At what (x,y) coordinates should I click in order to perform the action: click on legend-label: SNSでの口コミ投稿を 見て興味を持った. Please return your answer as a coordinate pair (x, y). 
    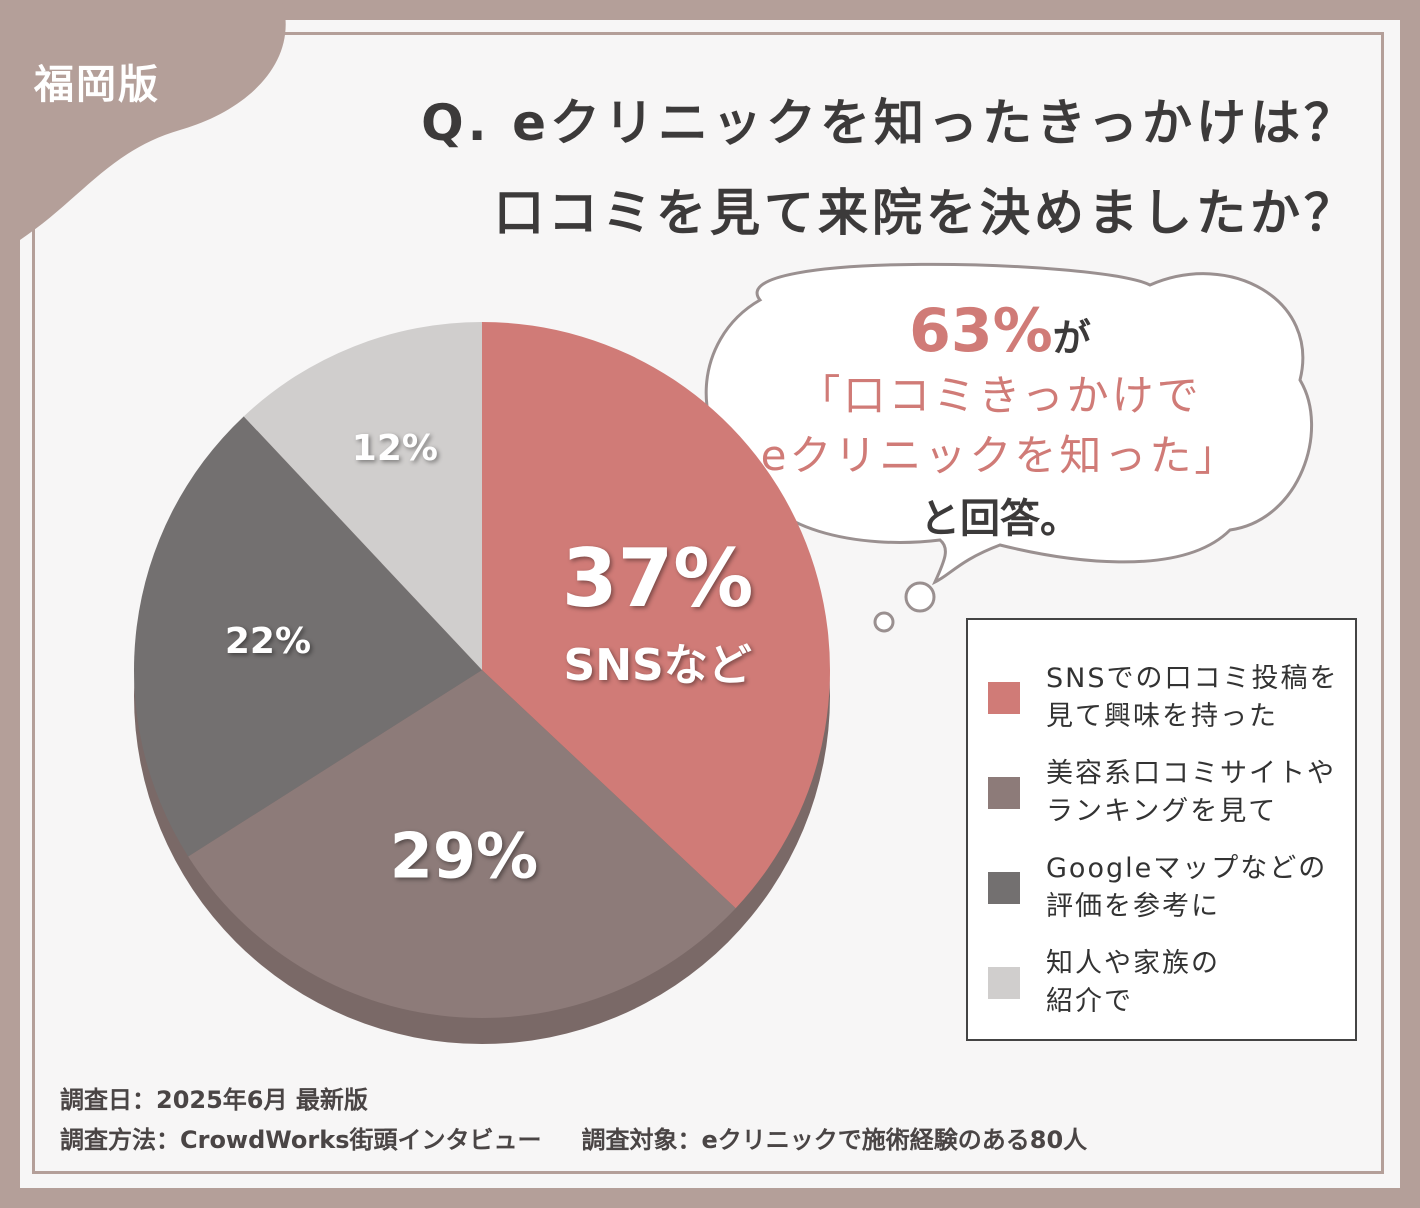
    Looking at the image, I should click on (1192, 697).